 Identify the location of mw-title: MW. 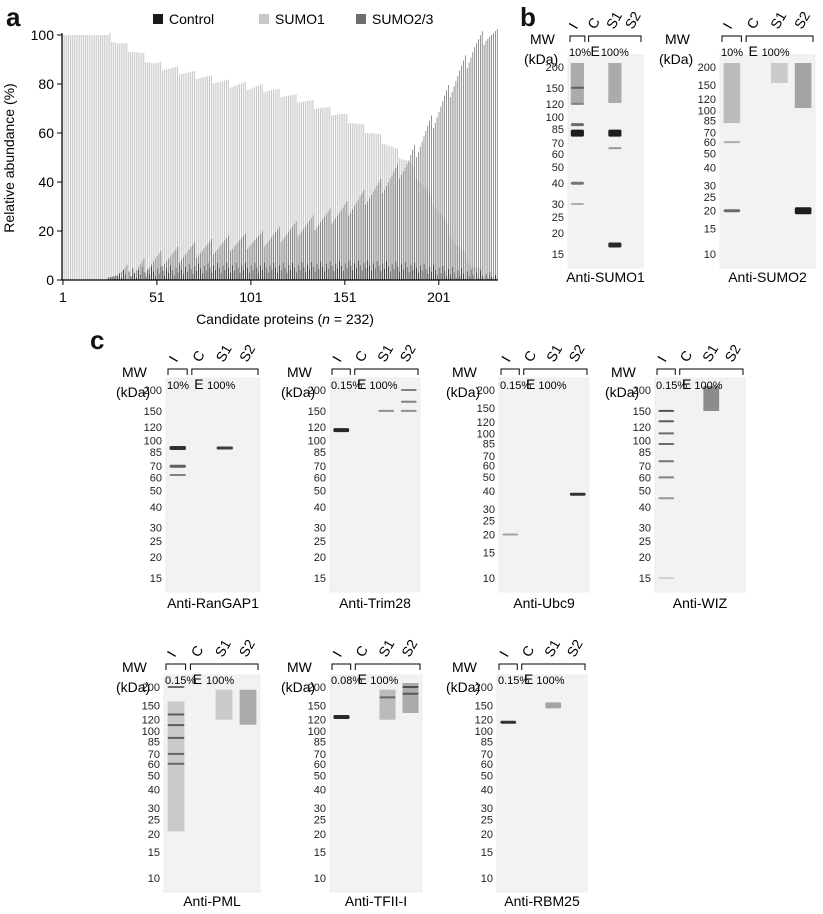
(135, 667).